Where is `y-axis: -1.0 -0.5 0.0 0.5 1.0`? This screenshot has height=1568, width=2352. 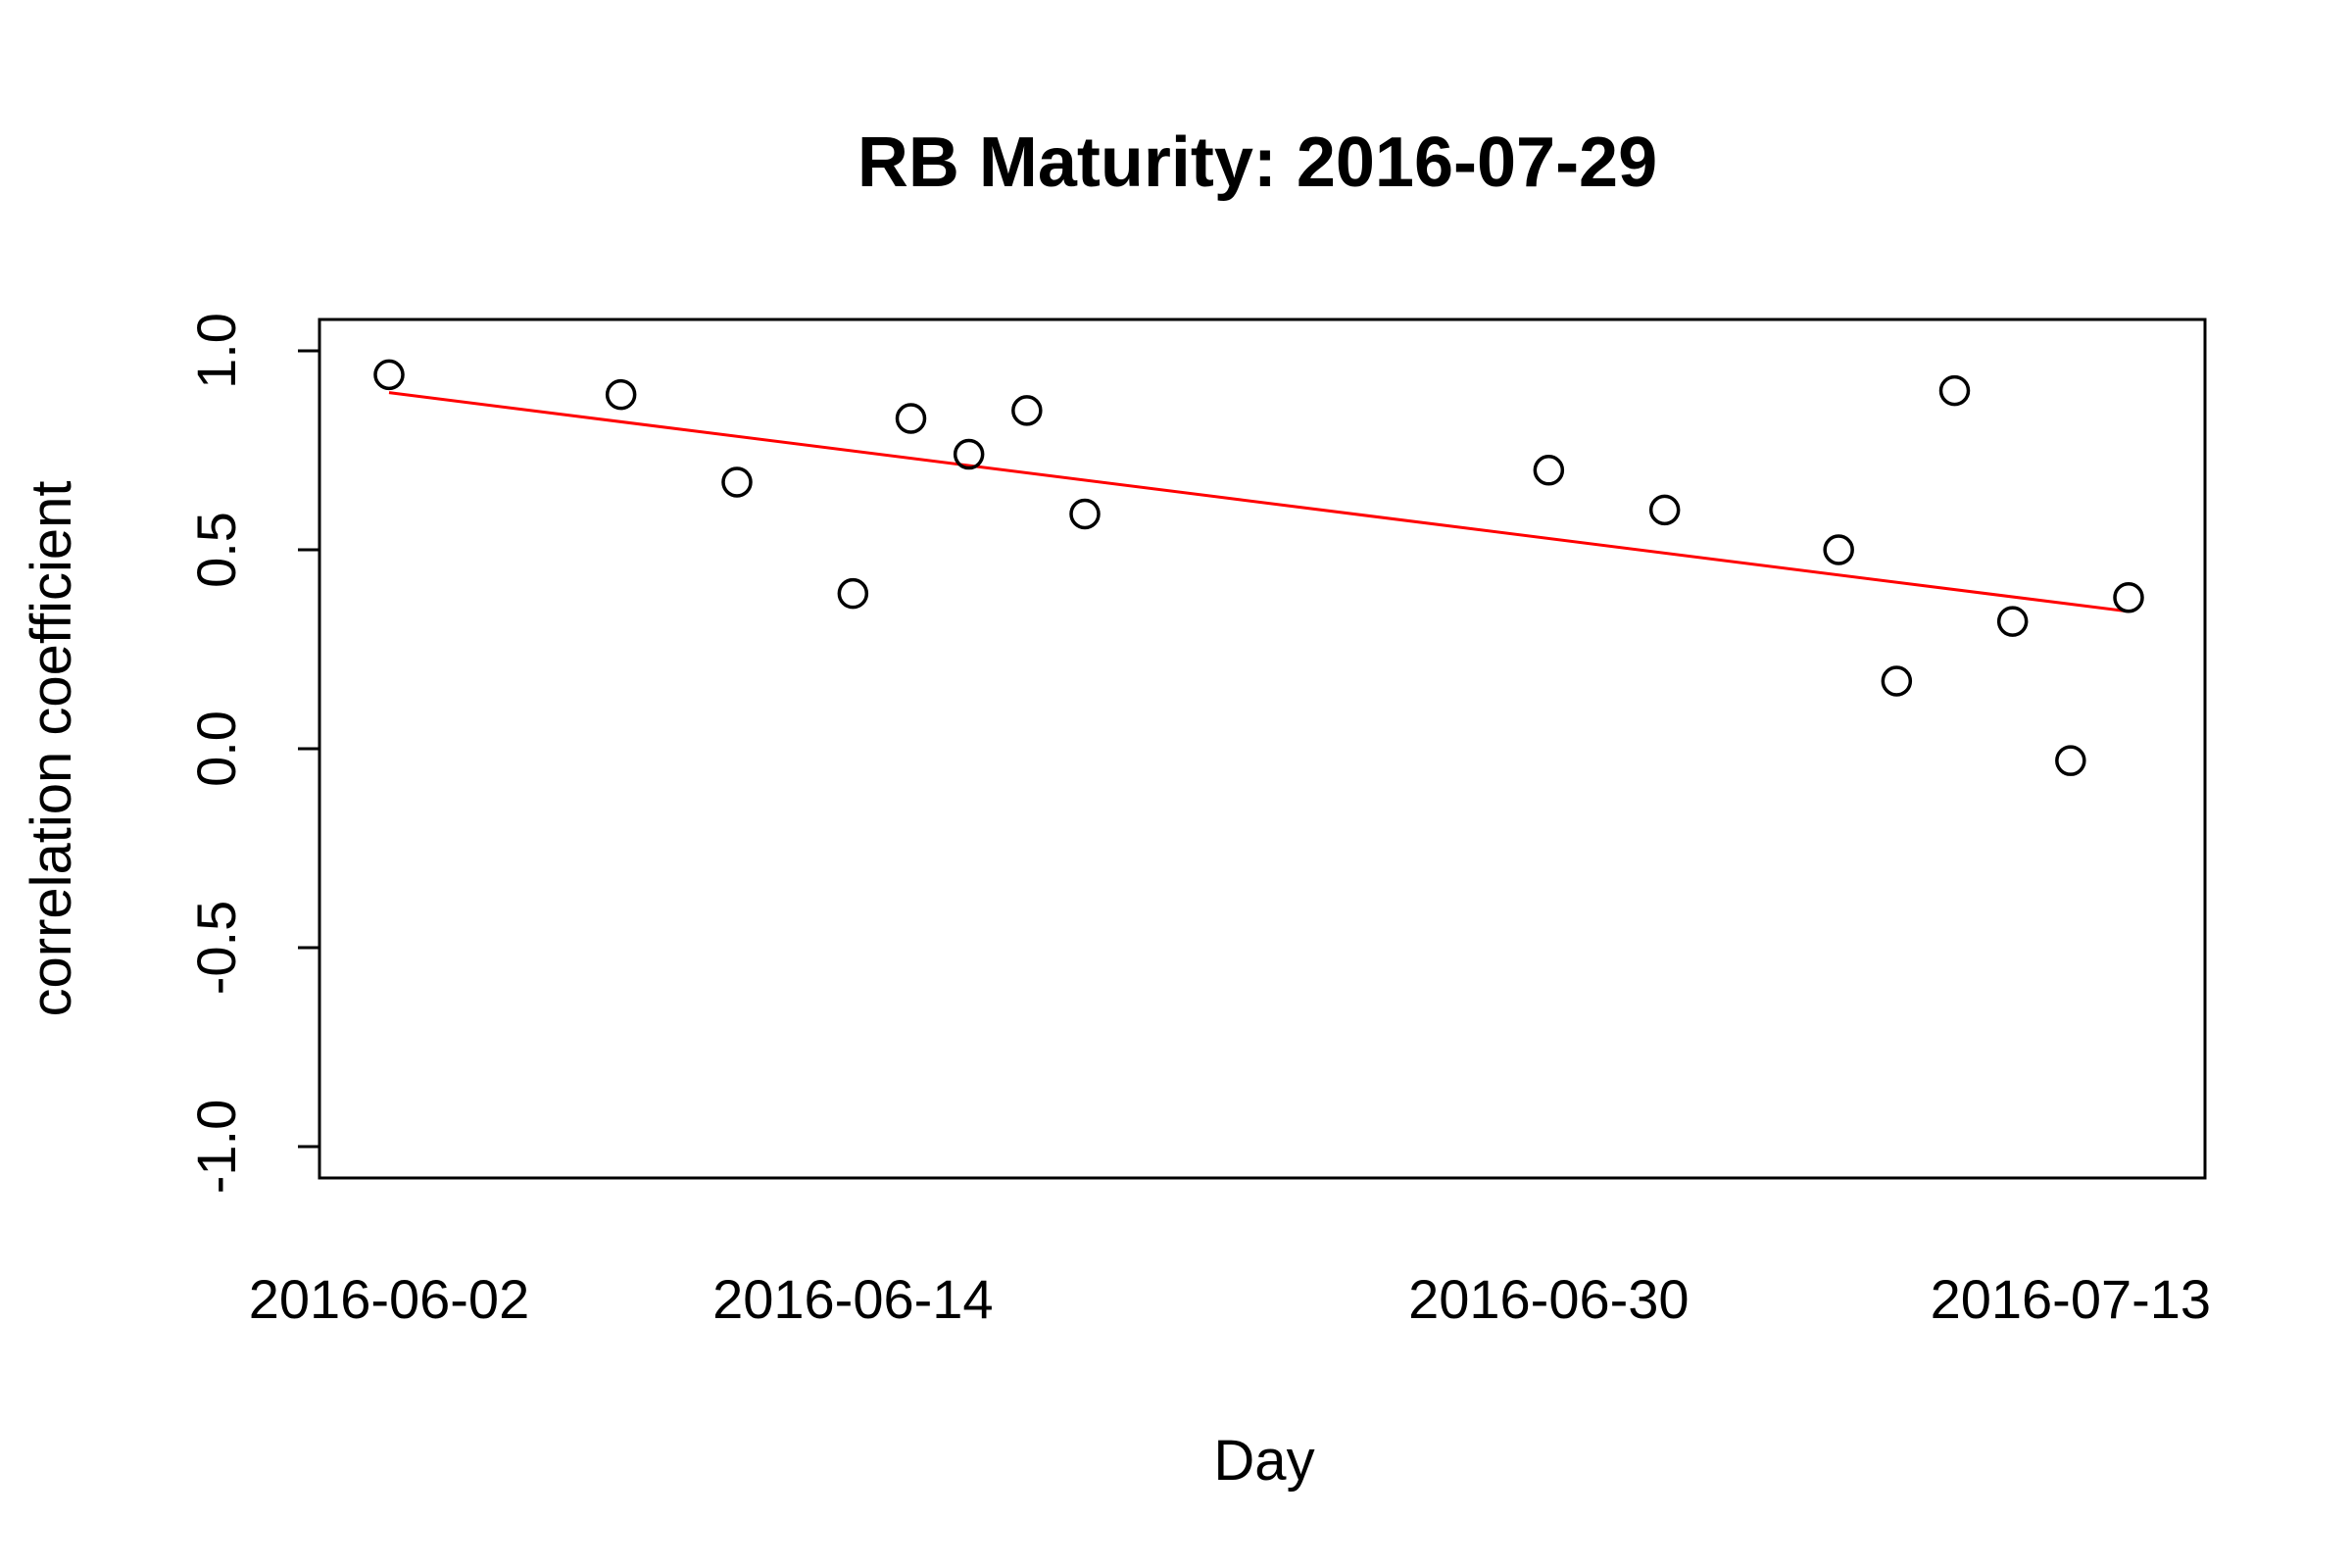
y-axis: -1.0 -0.5 0.0 0.5 1.0 is located at coordinates (253, 754).